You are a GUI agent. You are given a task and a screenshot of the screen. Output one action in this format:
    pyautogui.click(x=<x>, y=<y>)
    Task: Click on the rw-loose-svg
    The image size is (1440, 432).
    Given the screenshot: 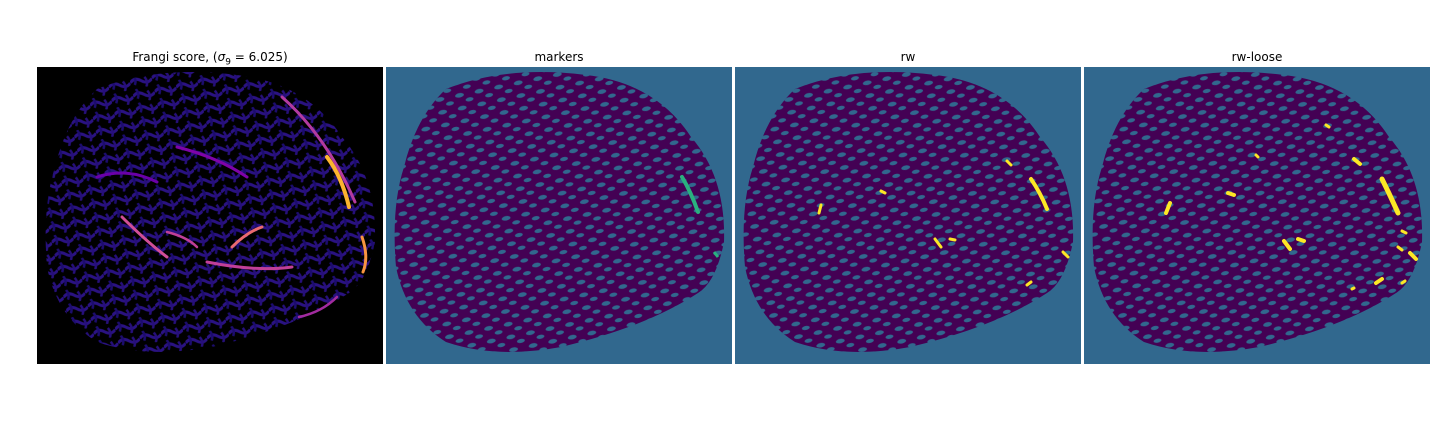 What is the action you would take?
    pyautogui.click(x=1257, y=212)
    